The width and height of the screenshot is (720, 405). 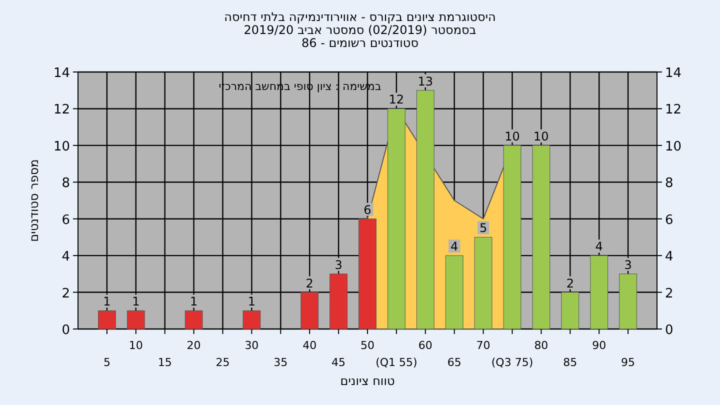 I want to click on x-tick-label: 45, so click(x=339, y=362).